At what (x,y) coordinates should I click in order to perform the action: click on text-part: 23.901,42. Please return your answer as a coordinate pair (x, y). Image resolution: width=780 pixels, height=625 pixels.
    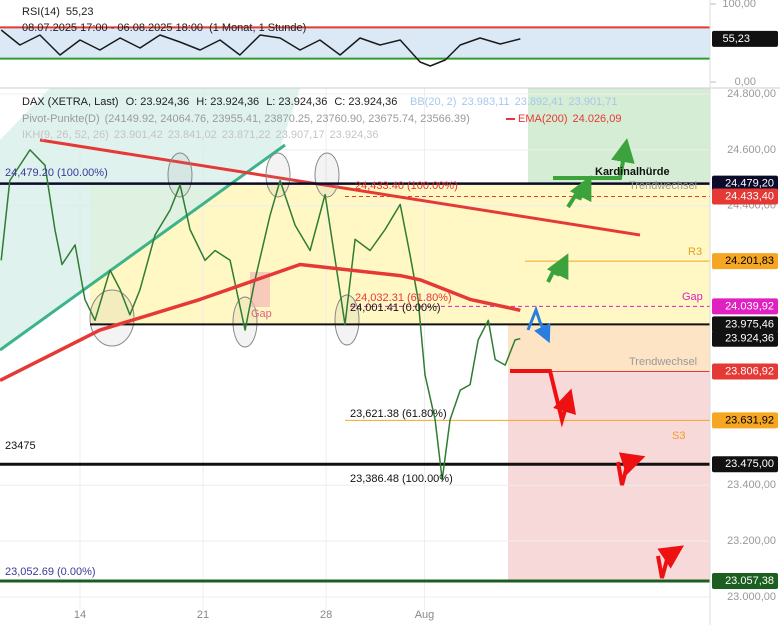
    Looking at the image, I should click on (138, 135).